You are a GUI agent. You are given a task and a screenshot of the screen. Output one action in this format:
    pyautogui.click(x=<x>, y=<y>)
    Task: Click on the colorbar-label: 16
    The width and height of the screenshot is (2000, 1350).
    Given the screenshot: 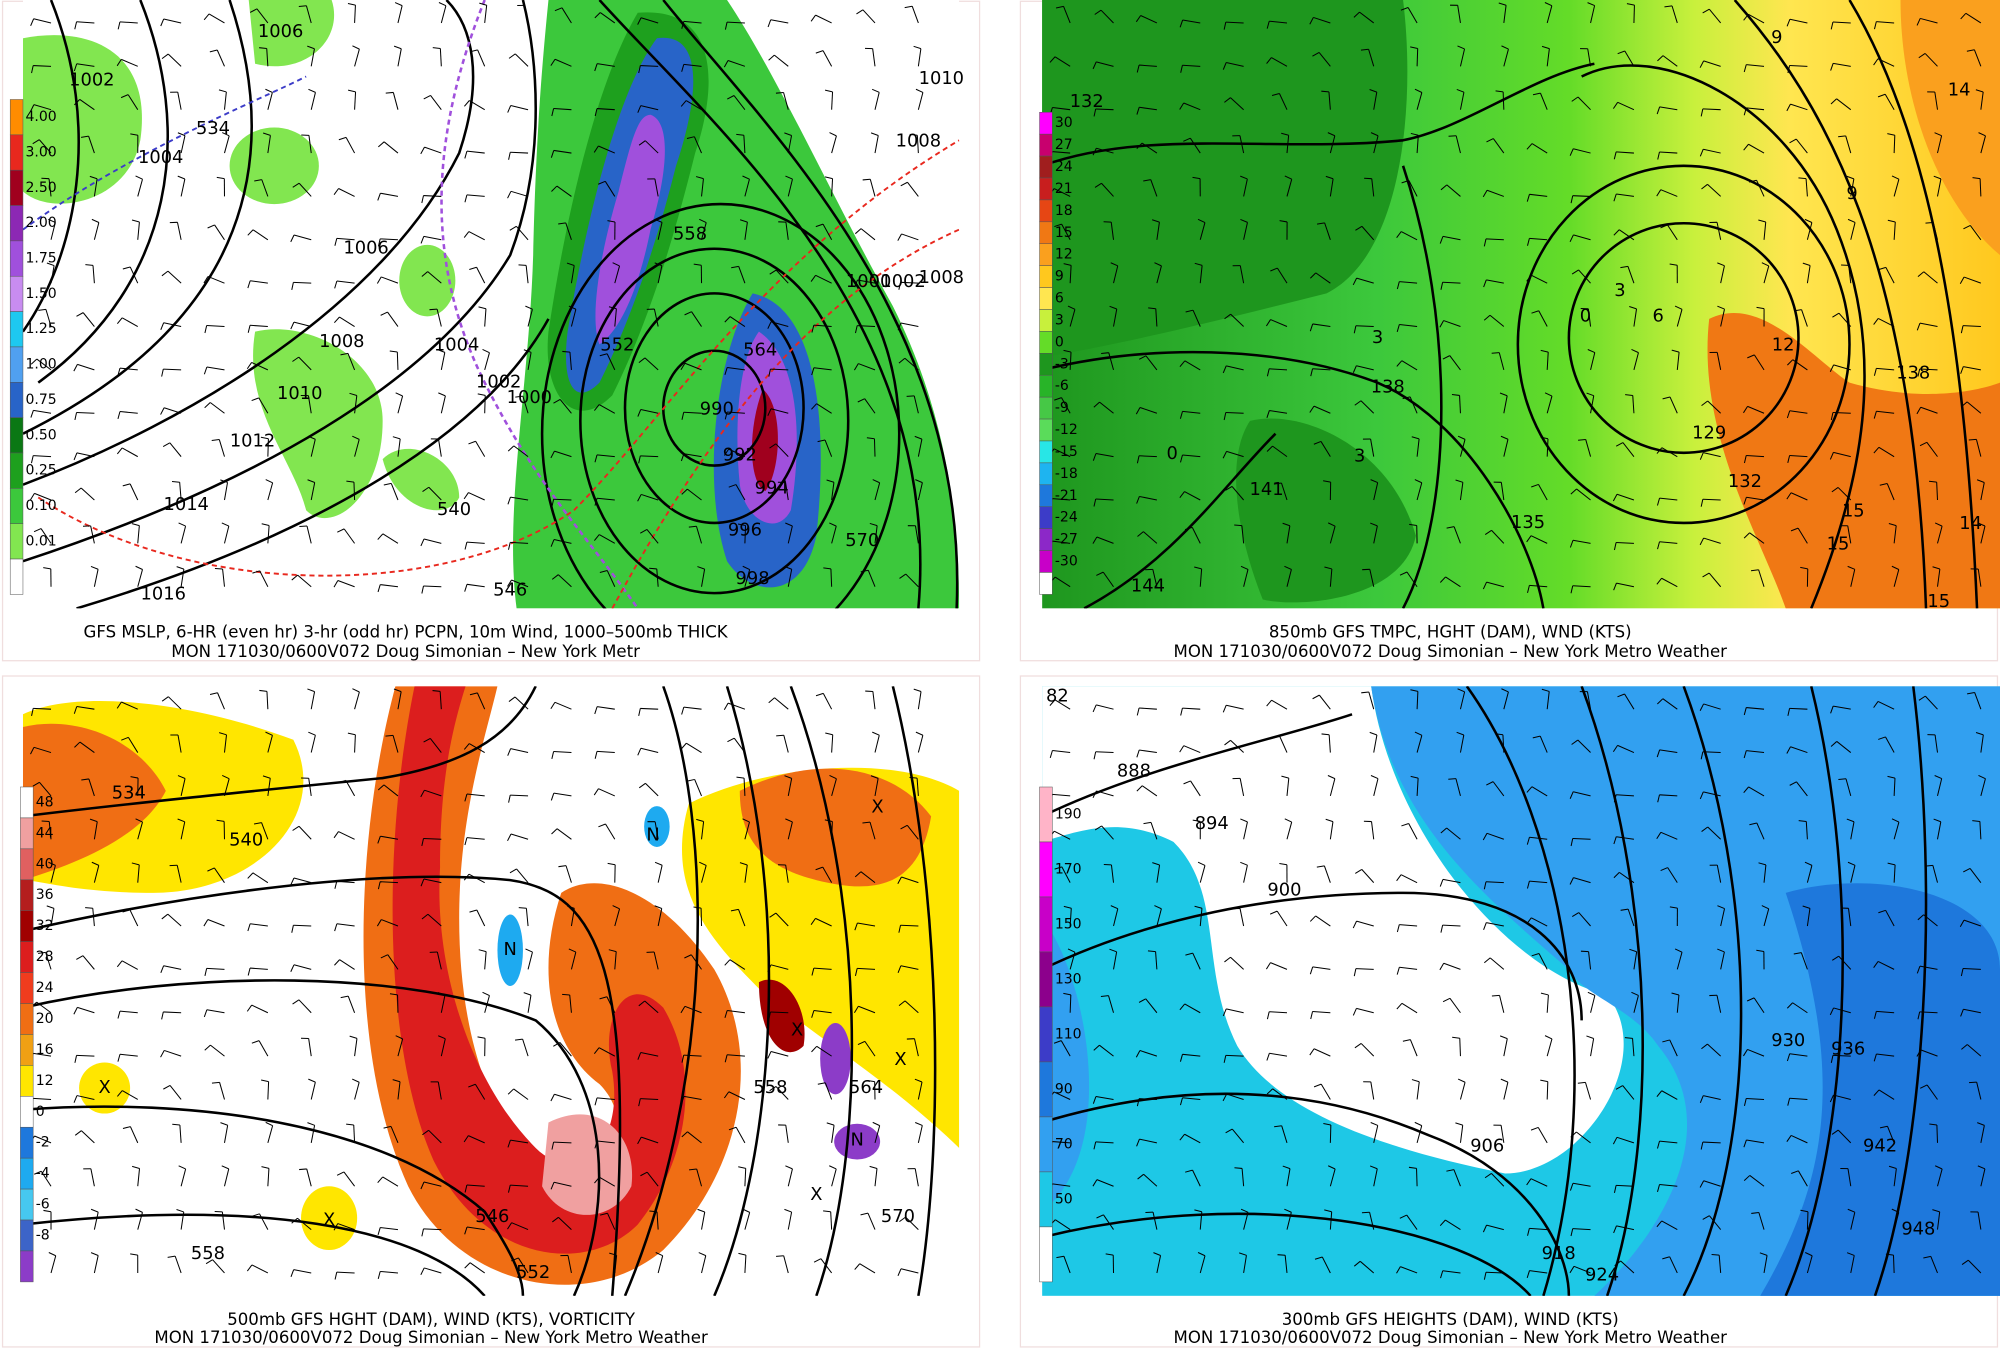 What is the action you would take?
    pyautogui.click(x=45, y=1050)
    